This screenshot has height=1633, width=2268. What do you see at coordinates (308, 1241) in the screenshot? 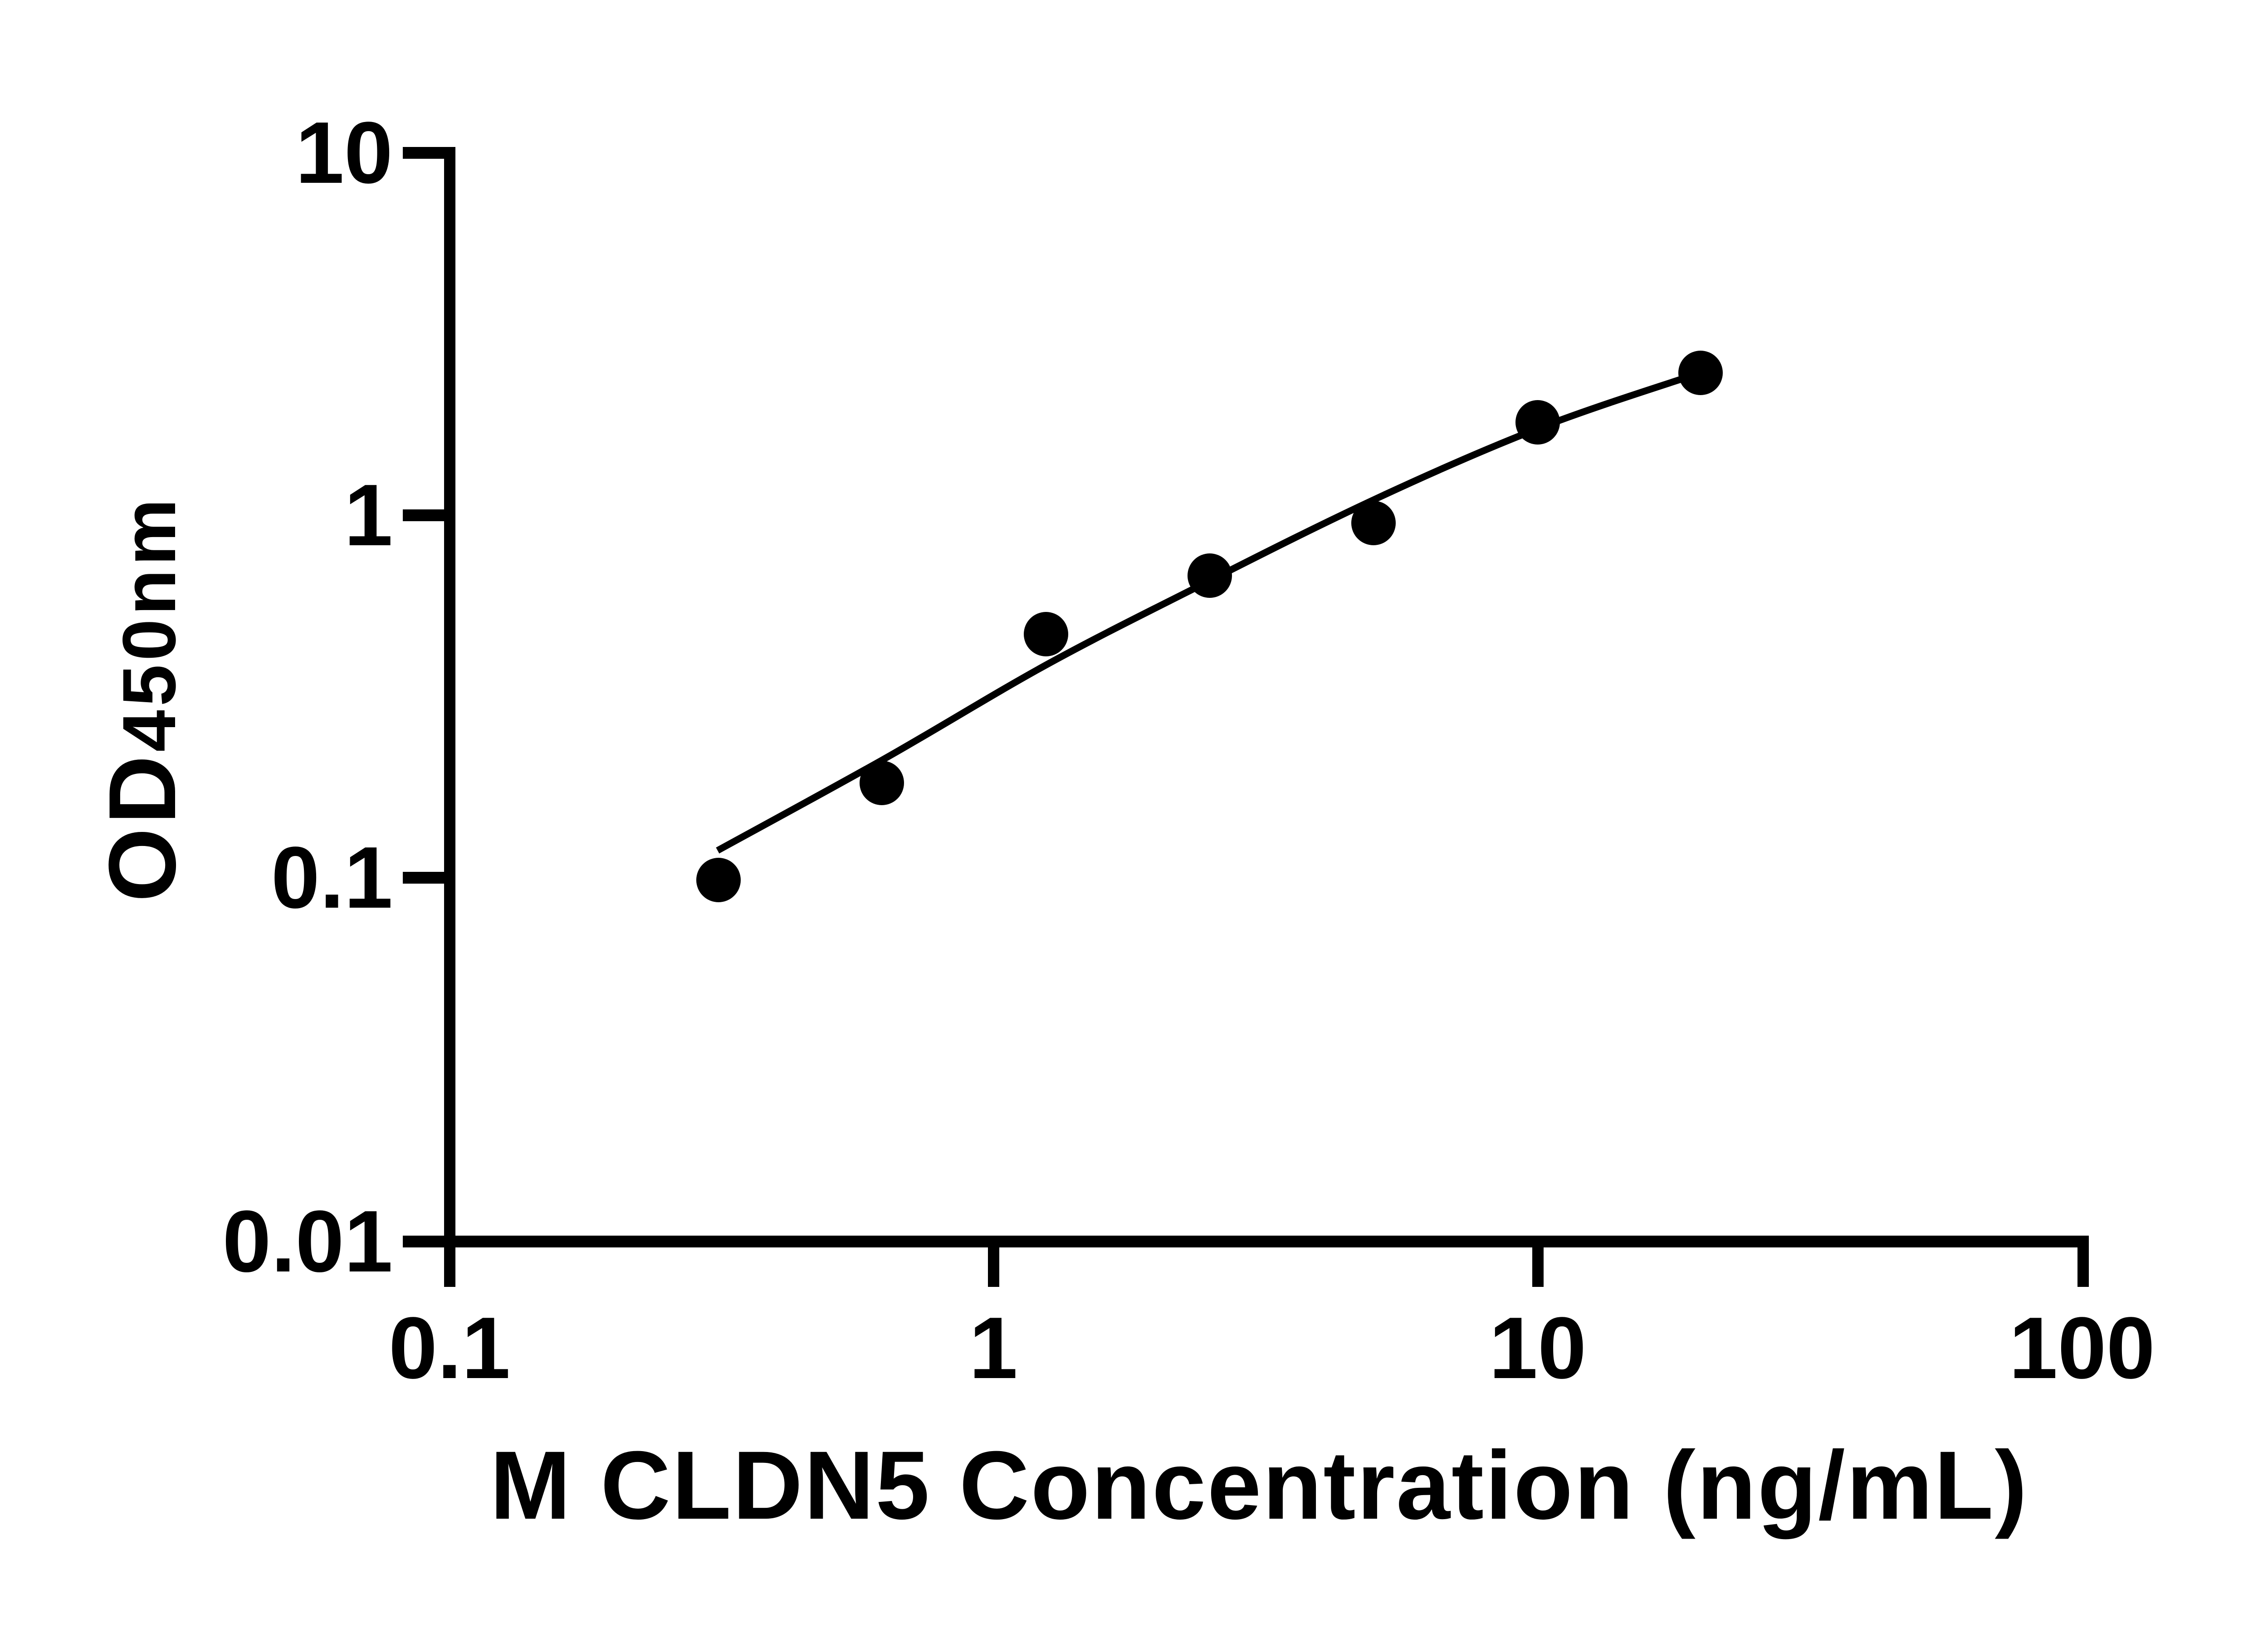
I see `svg-text: 0.01` at bounding box center [308, 1241].